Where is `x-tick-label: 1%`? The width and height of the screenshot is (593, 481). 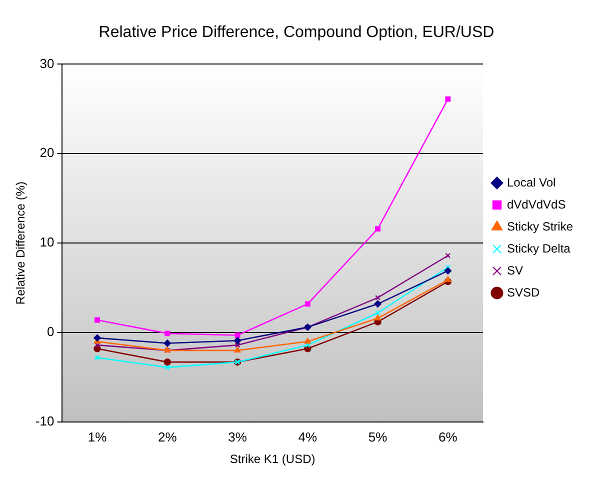 x-tick-label: 1% is located at coordinates (98, 436).